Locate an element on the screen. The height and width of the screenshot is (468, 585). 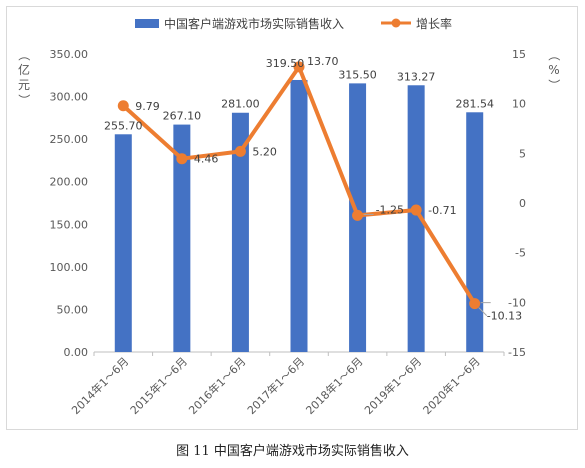
x-tick-label: 2019年1～6月 is located at coordinates (392, 385).